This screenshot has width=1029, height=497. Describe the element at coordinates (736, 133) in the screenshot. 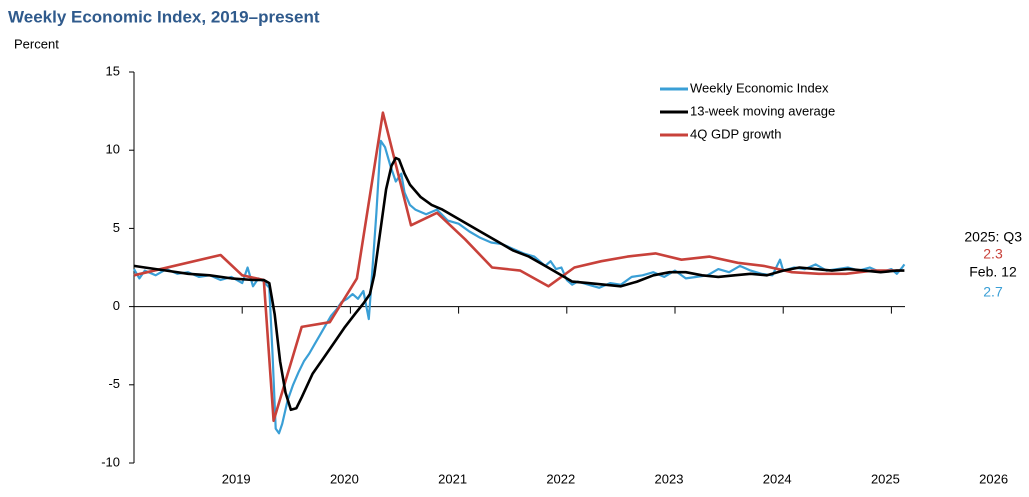

I see `legend-label: 4Q GDP growth` at that location.